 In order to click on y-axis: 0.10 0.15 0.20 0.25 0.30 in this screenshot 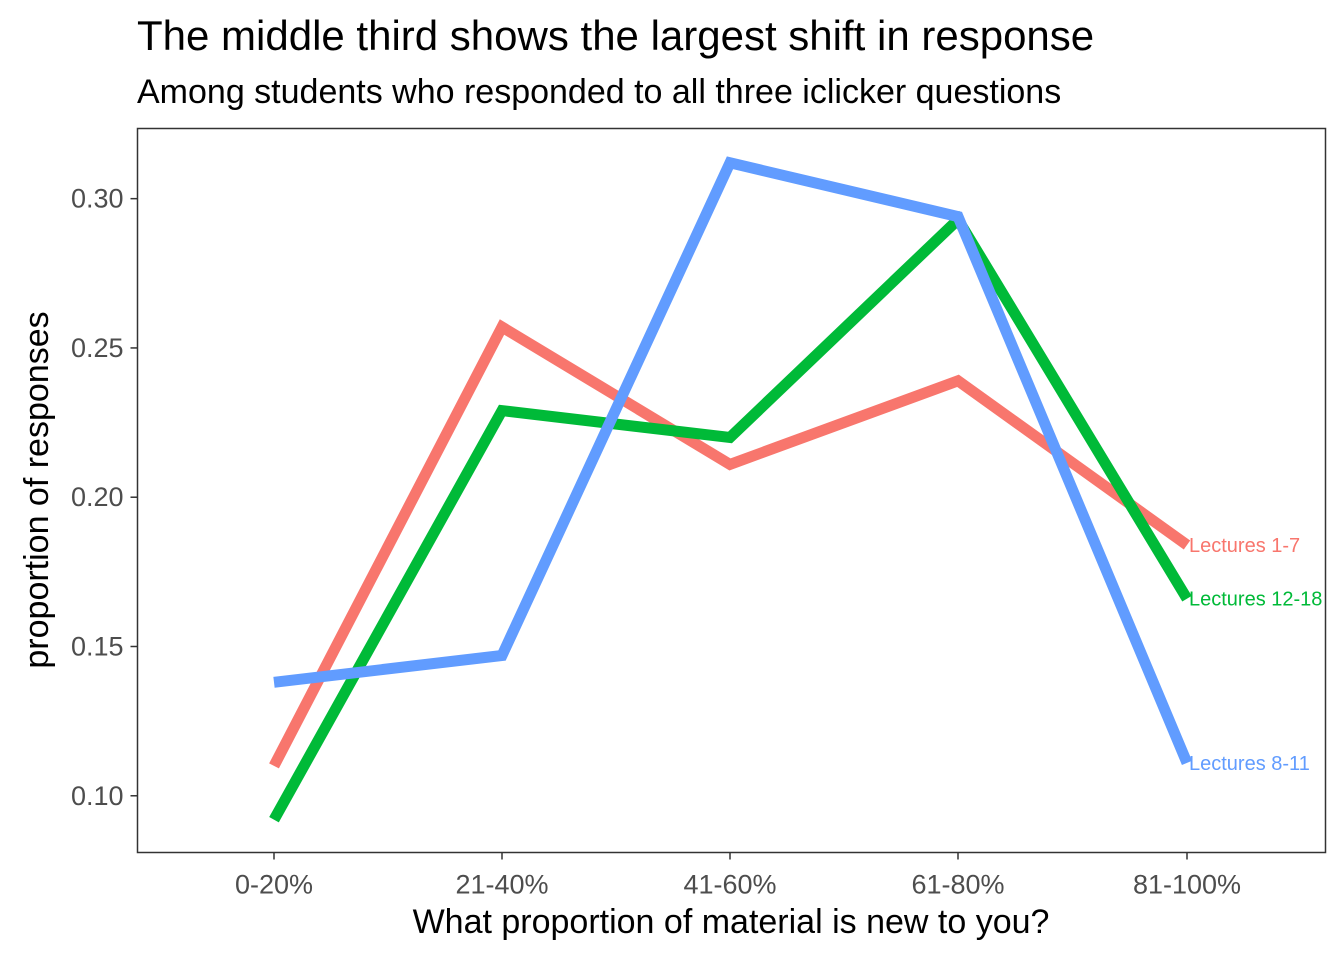, I will do `click(104, 497)`.